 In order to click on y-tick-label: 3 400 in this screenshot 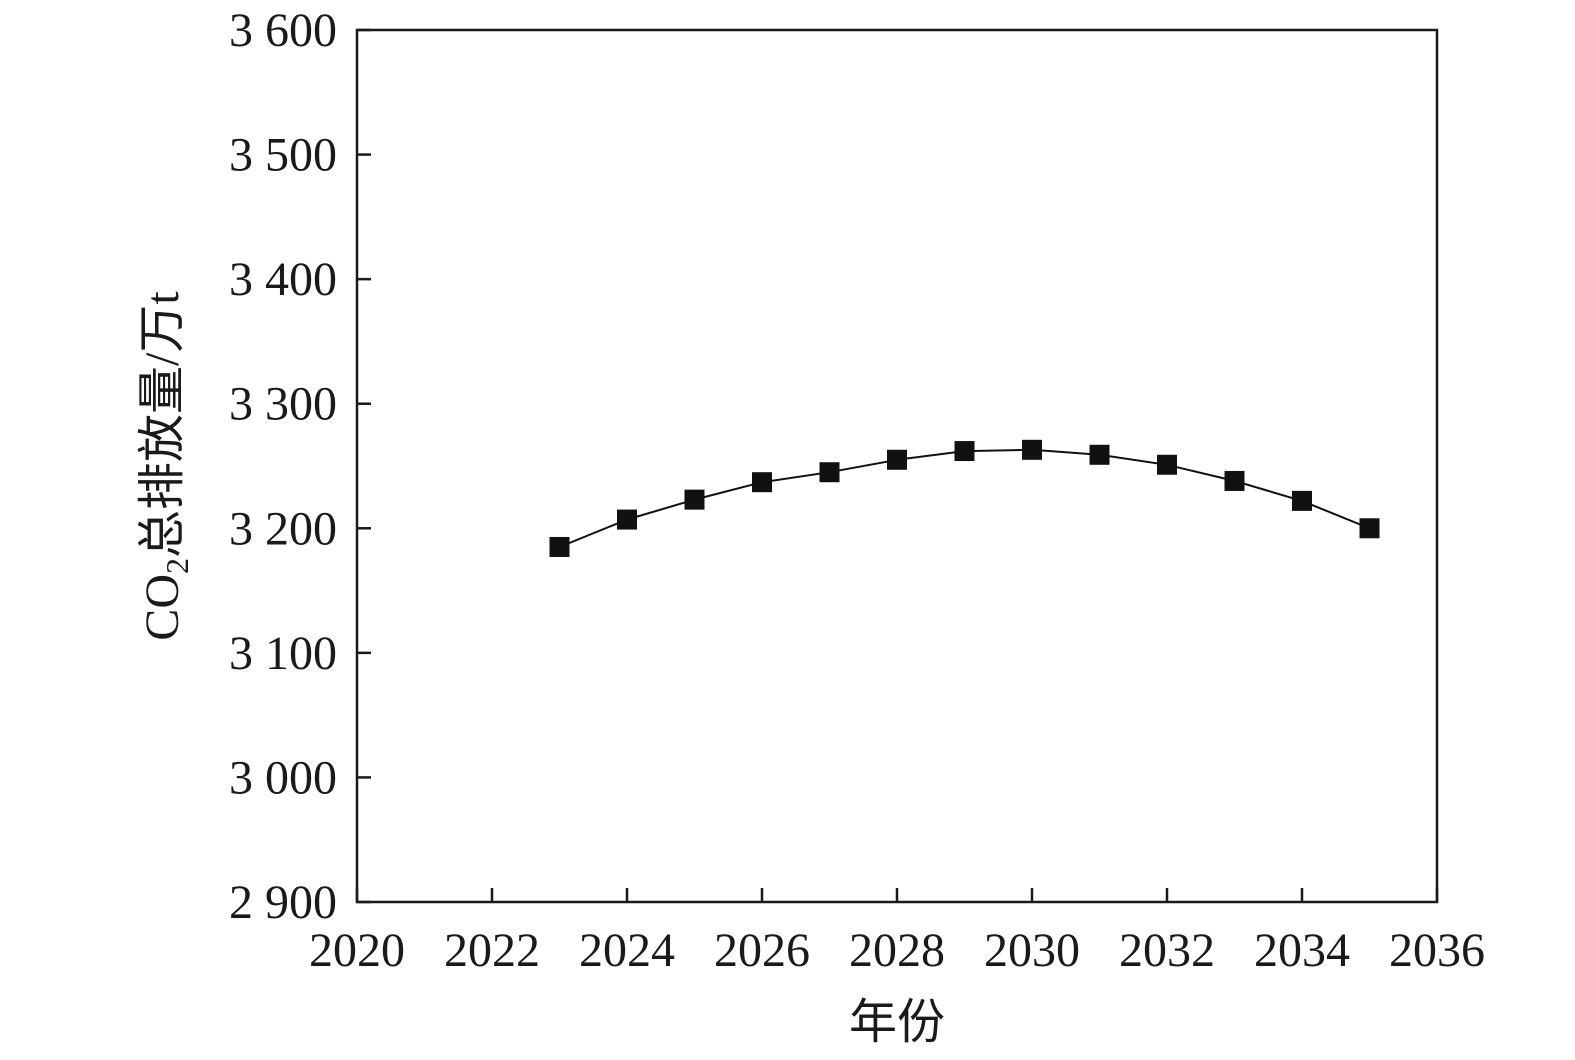, I will do `click(283, 279)`.